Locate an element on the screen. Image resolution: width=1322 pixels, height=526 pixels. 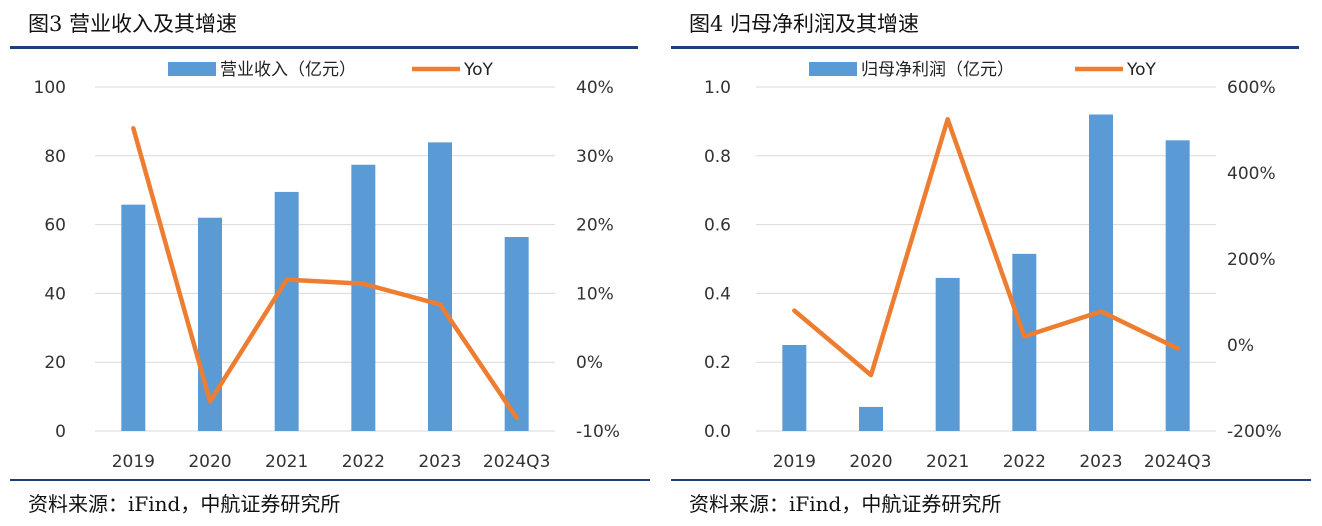
figure-title: 图3 营业收入及其增速 is located at coordinates (133, 24).